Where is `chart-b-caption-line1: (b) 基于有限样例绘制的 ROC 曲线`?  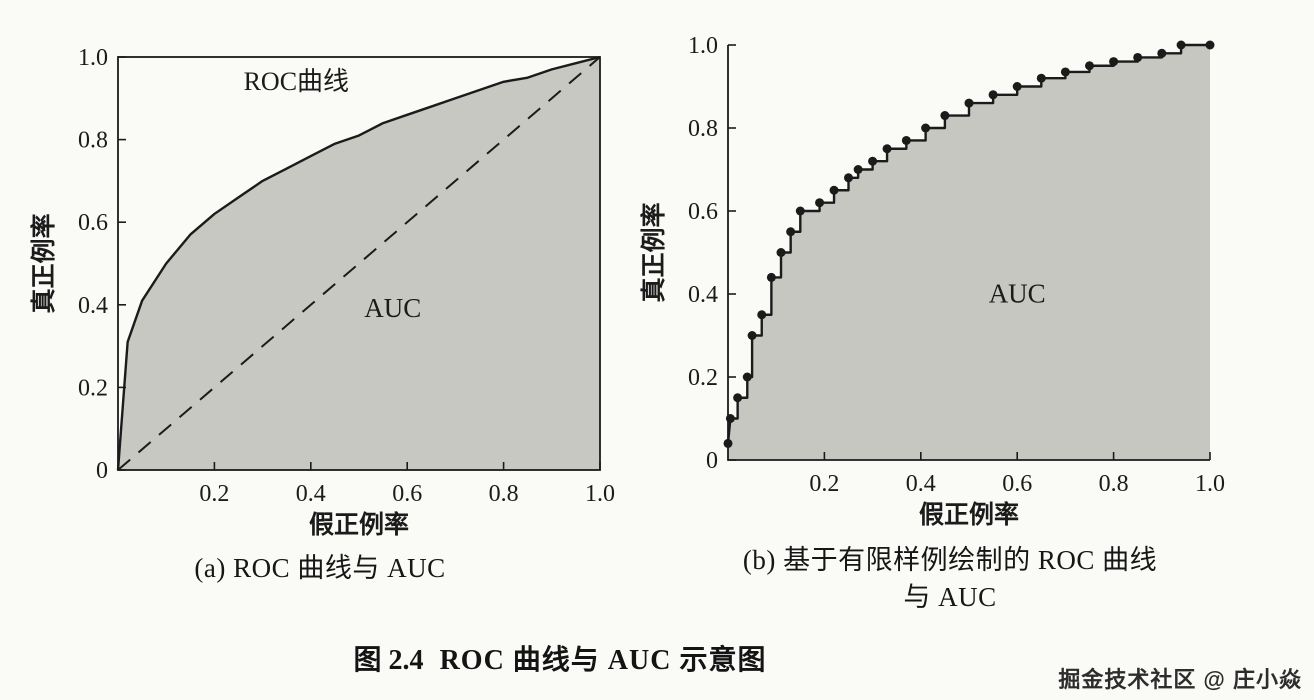 chart-b-caption-line1: (b) 基于有限样例绘制的 ROC 曲线 is located at coordinates (950, 560).